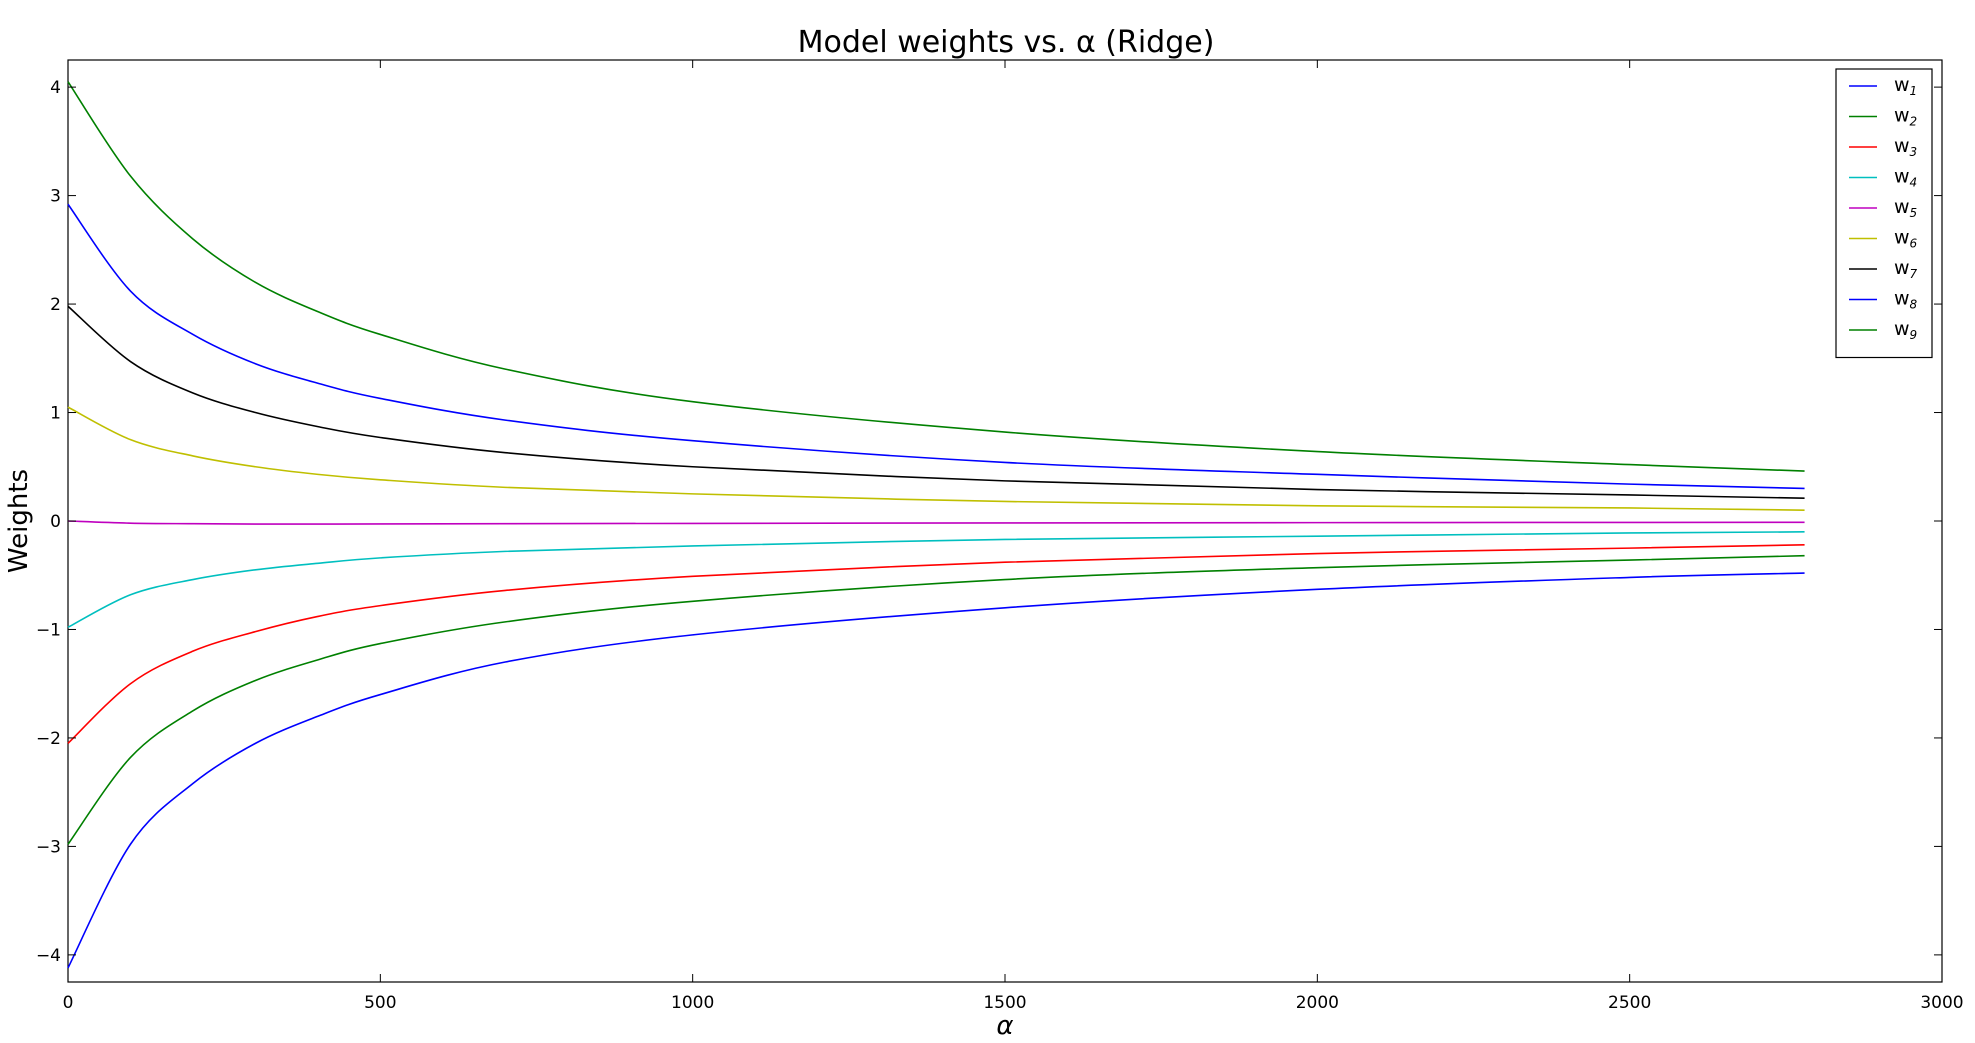  I want to click on y-tick-label: −1, so click(48, 630).